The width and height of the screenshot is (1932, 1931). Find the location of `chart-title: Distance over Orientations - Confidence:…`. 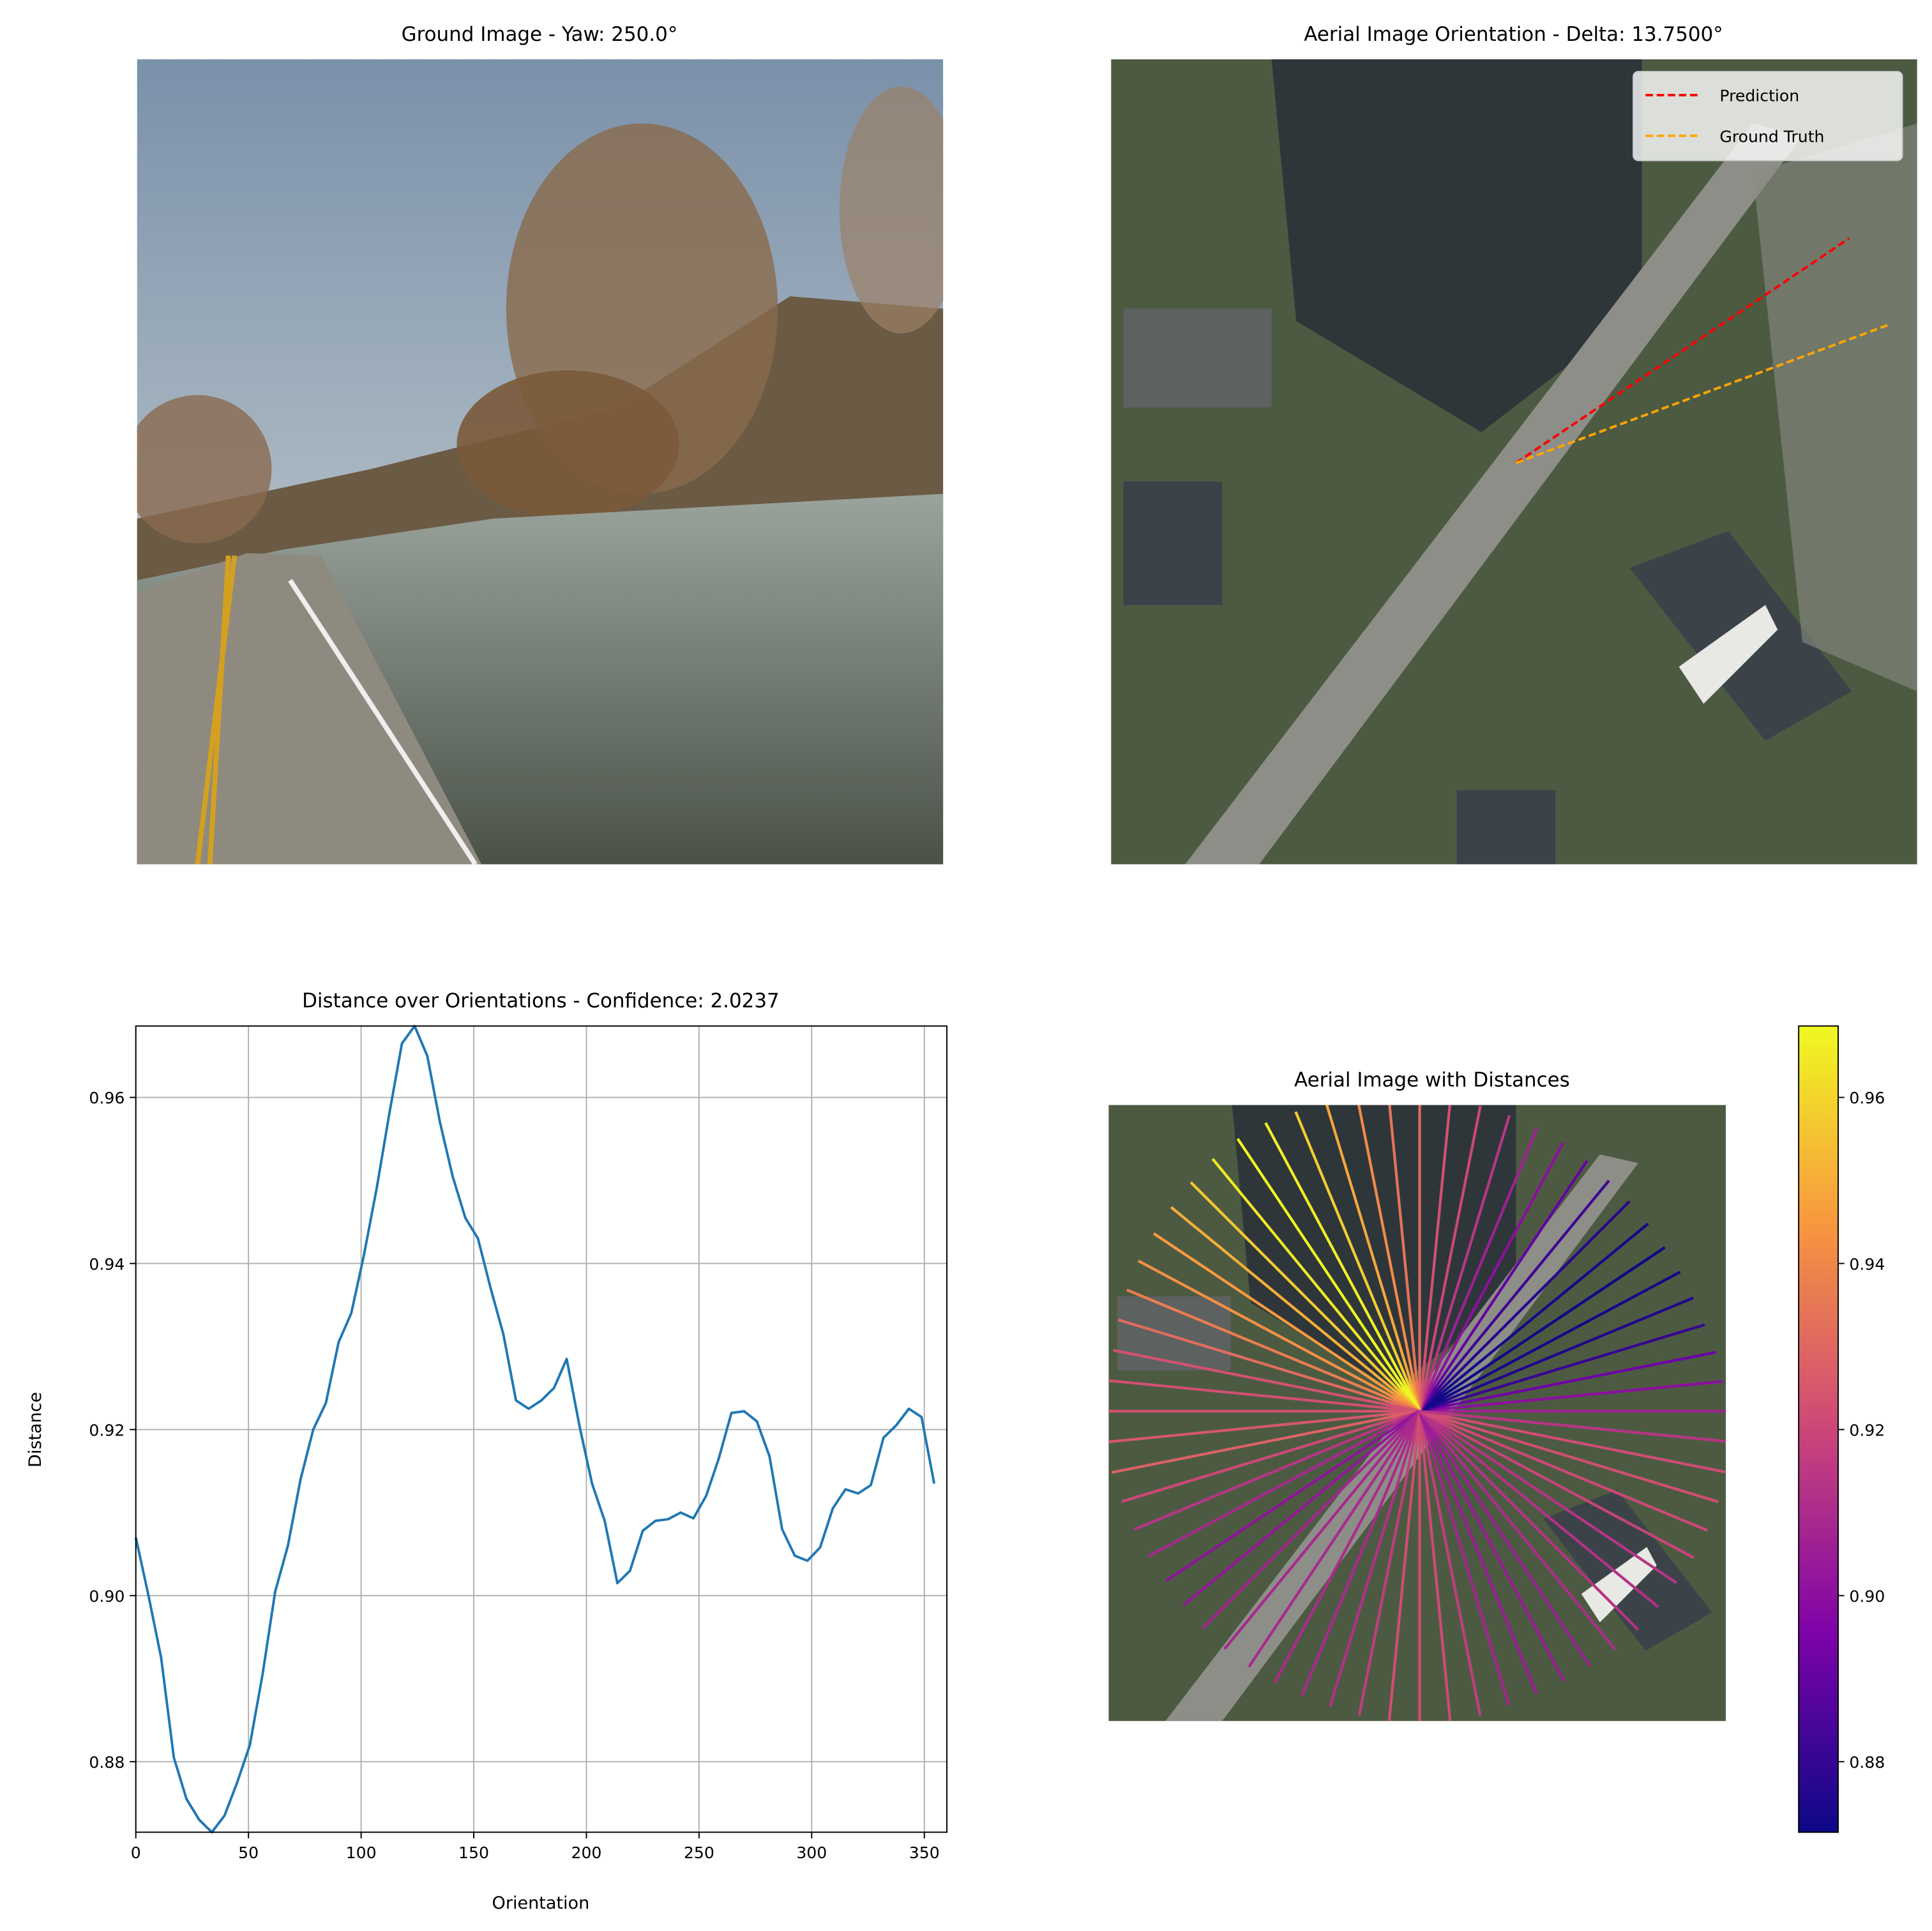

chart-title: Distance over Orientations - Confidence:… is located at coordinates (541, 1001).